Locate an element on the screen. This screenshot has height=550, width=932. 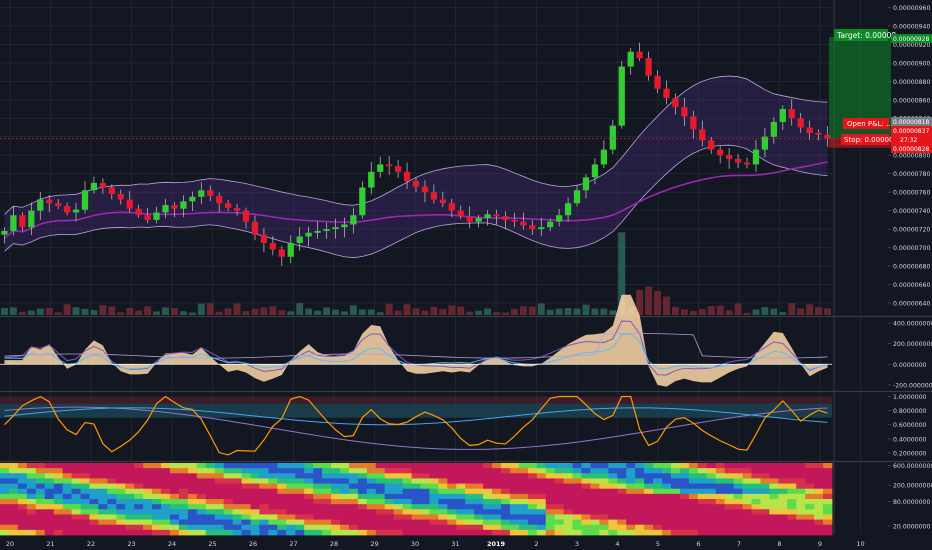
heatmap-panel is located at coordinates (416, 499).